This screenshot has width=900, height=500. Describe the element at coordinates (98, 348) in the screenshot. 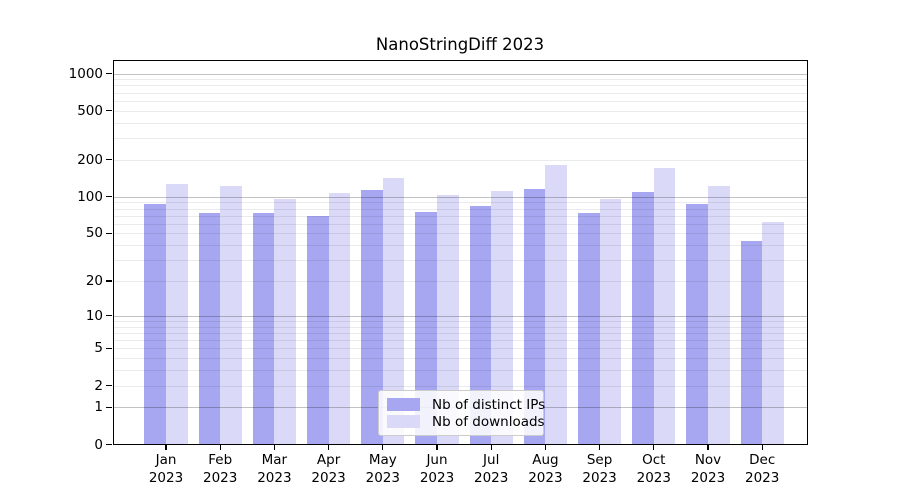

I see `y-tick-label-5: 5` at that location.